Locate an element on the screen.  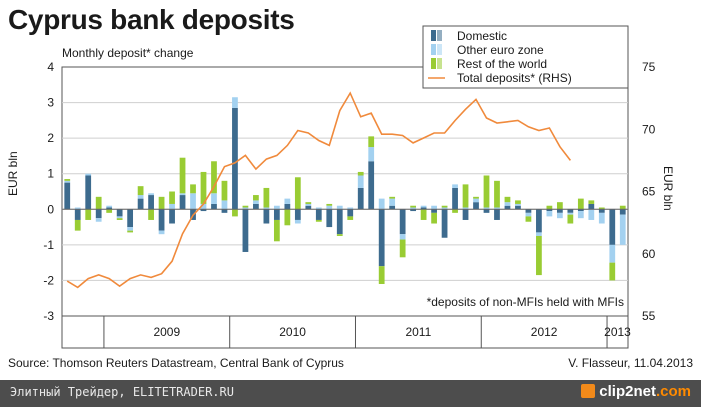
footnote: *deposits of non-MFIs held with MFIs is located at coordinates (525, 302).